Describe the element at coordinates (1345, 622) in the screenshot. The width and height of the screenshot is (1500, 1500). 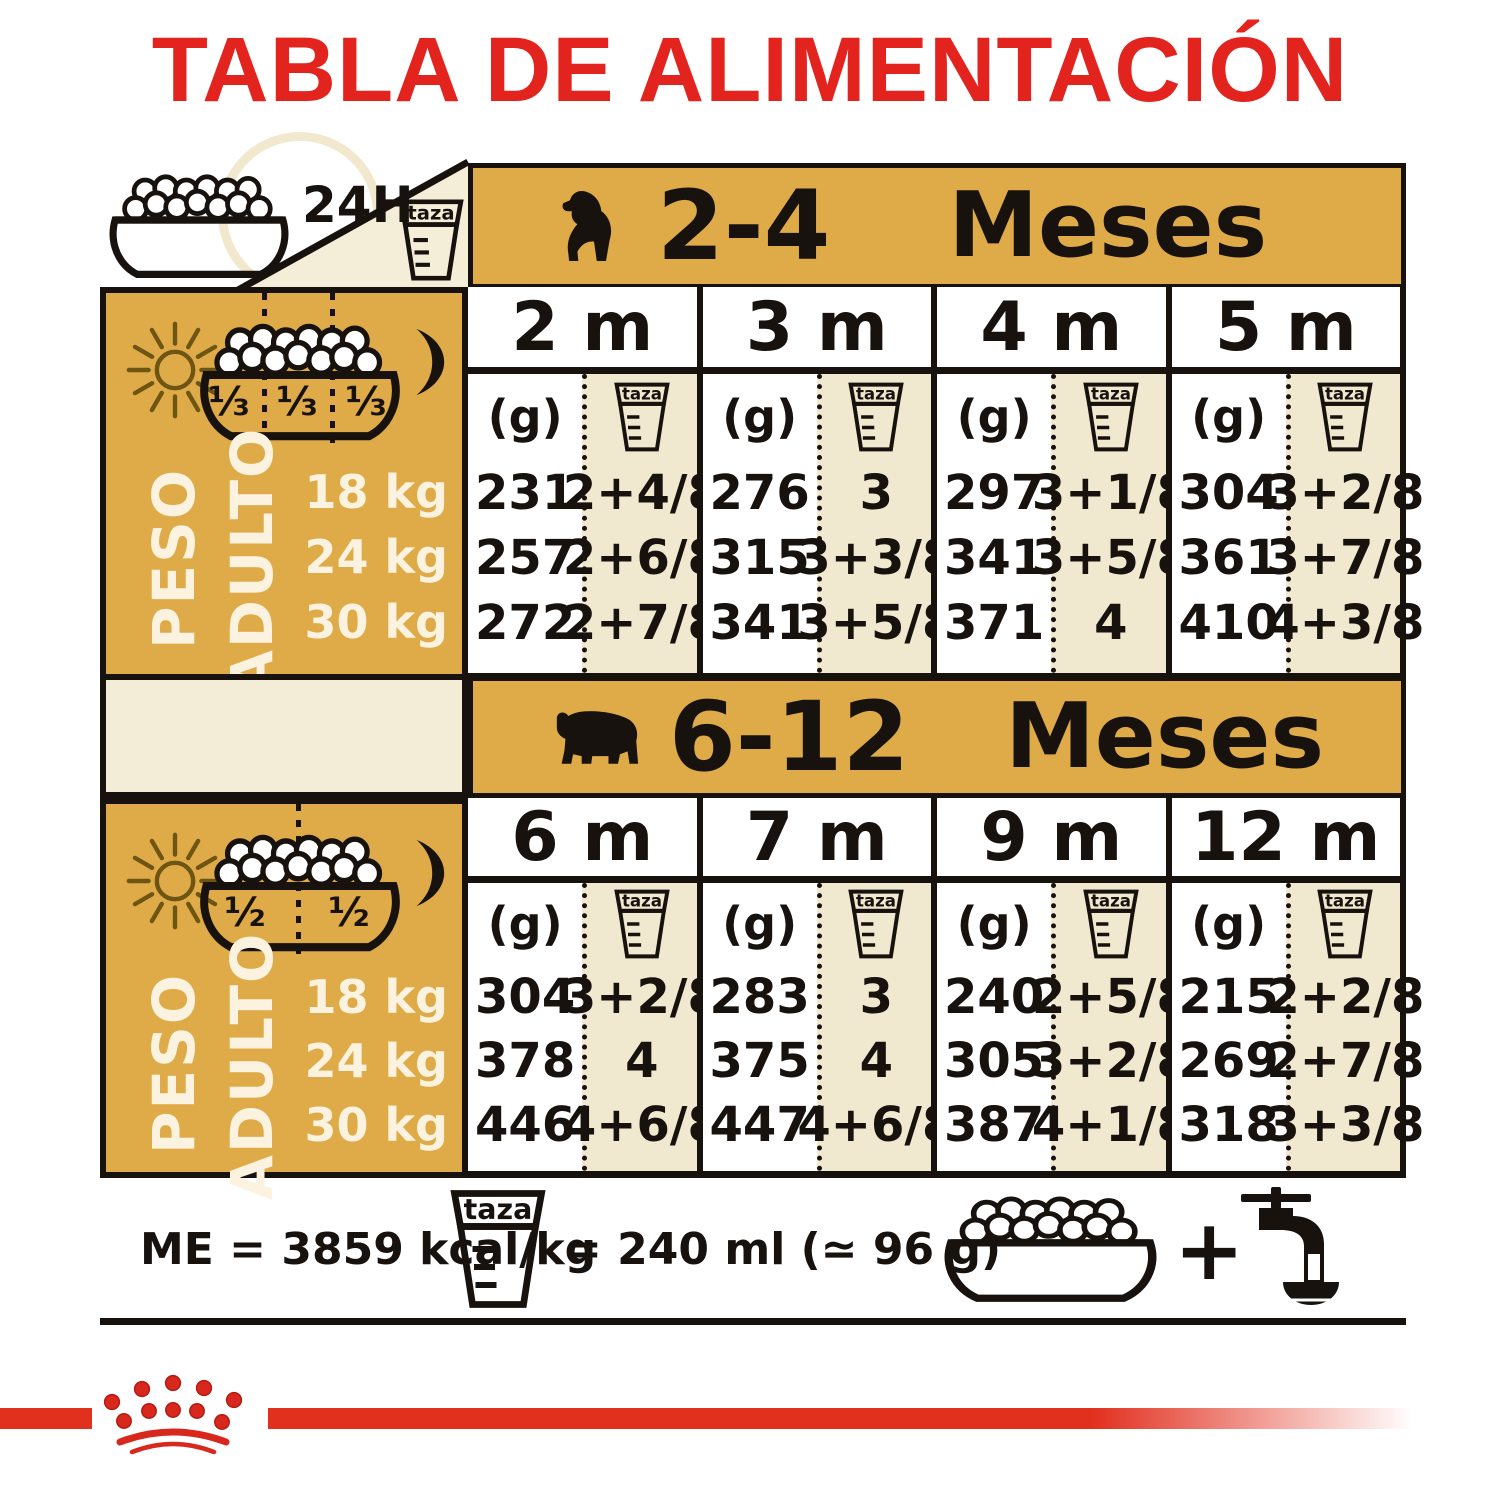
I see `cup-value: 4+3/8` at that location.